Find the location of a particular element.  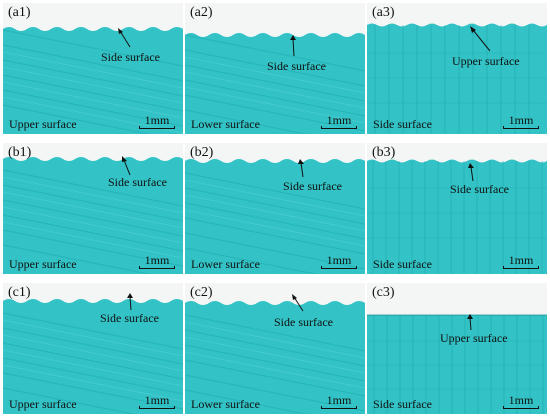

panel-label: (c2) is located at coordinates (201, 292).